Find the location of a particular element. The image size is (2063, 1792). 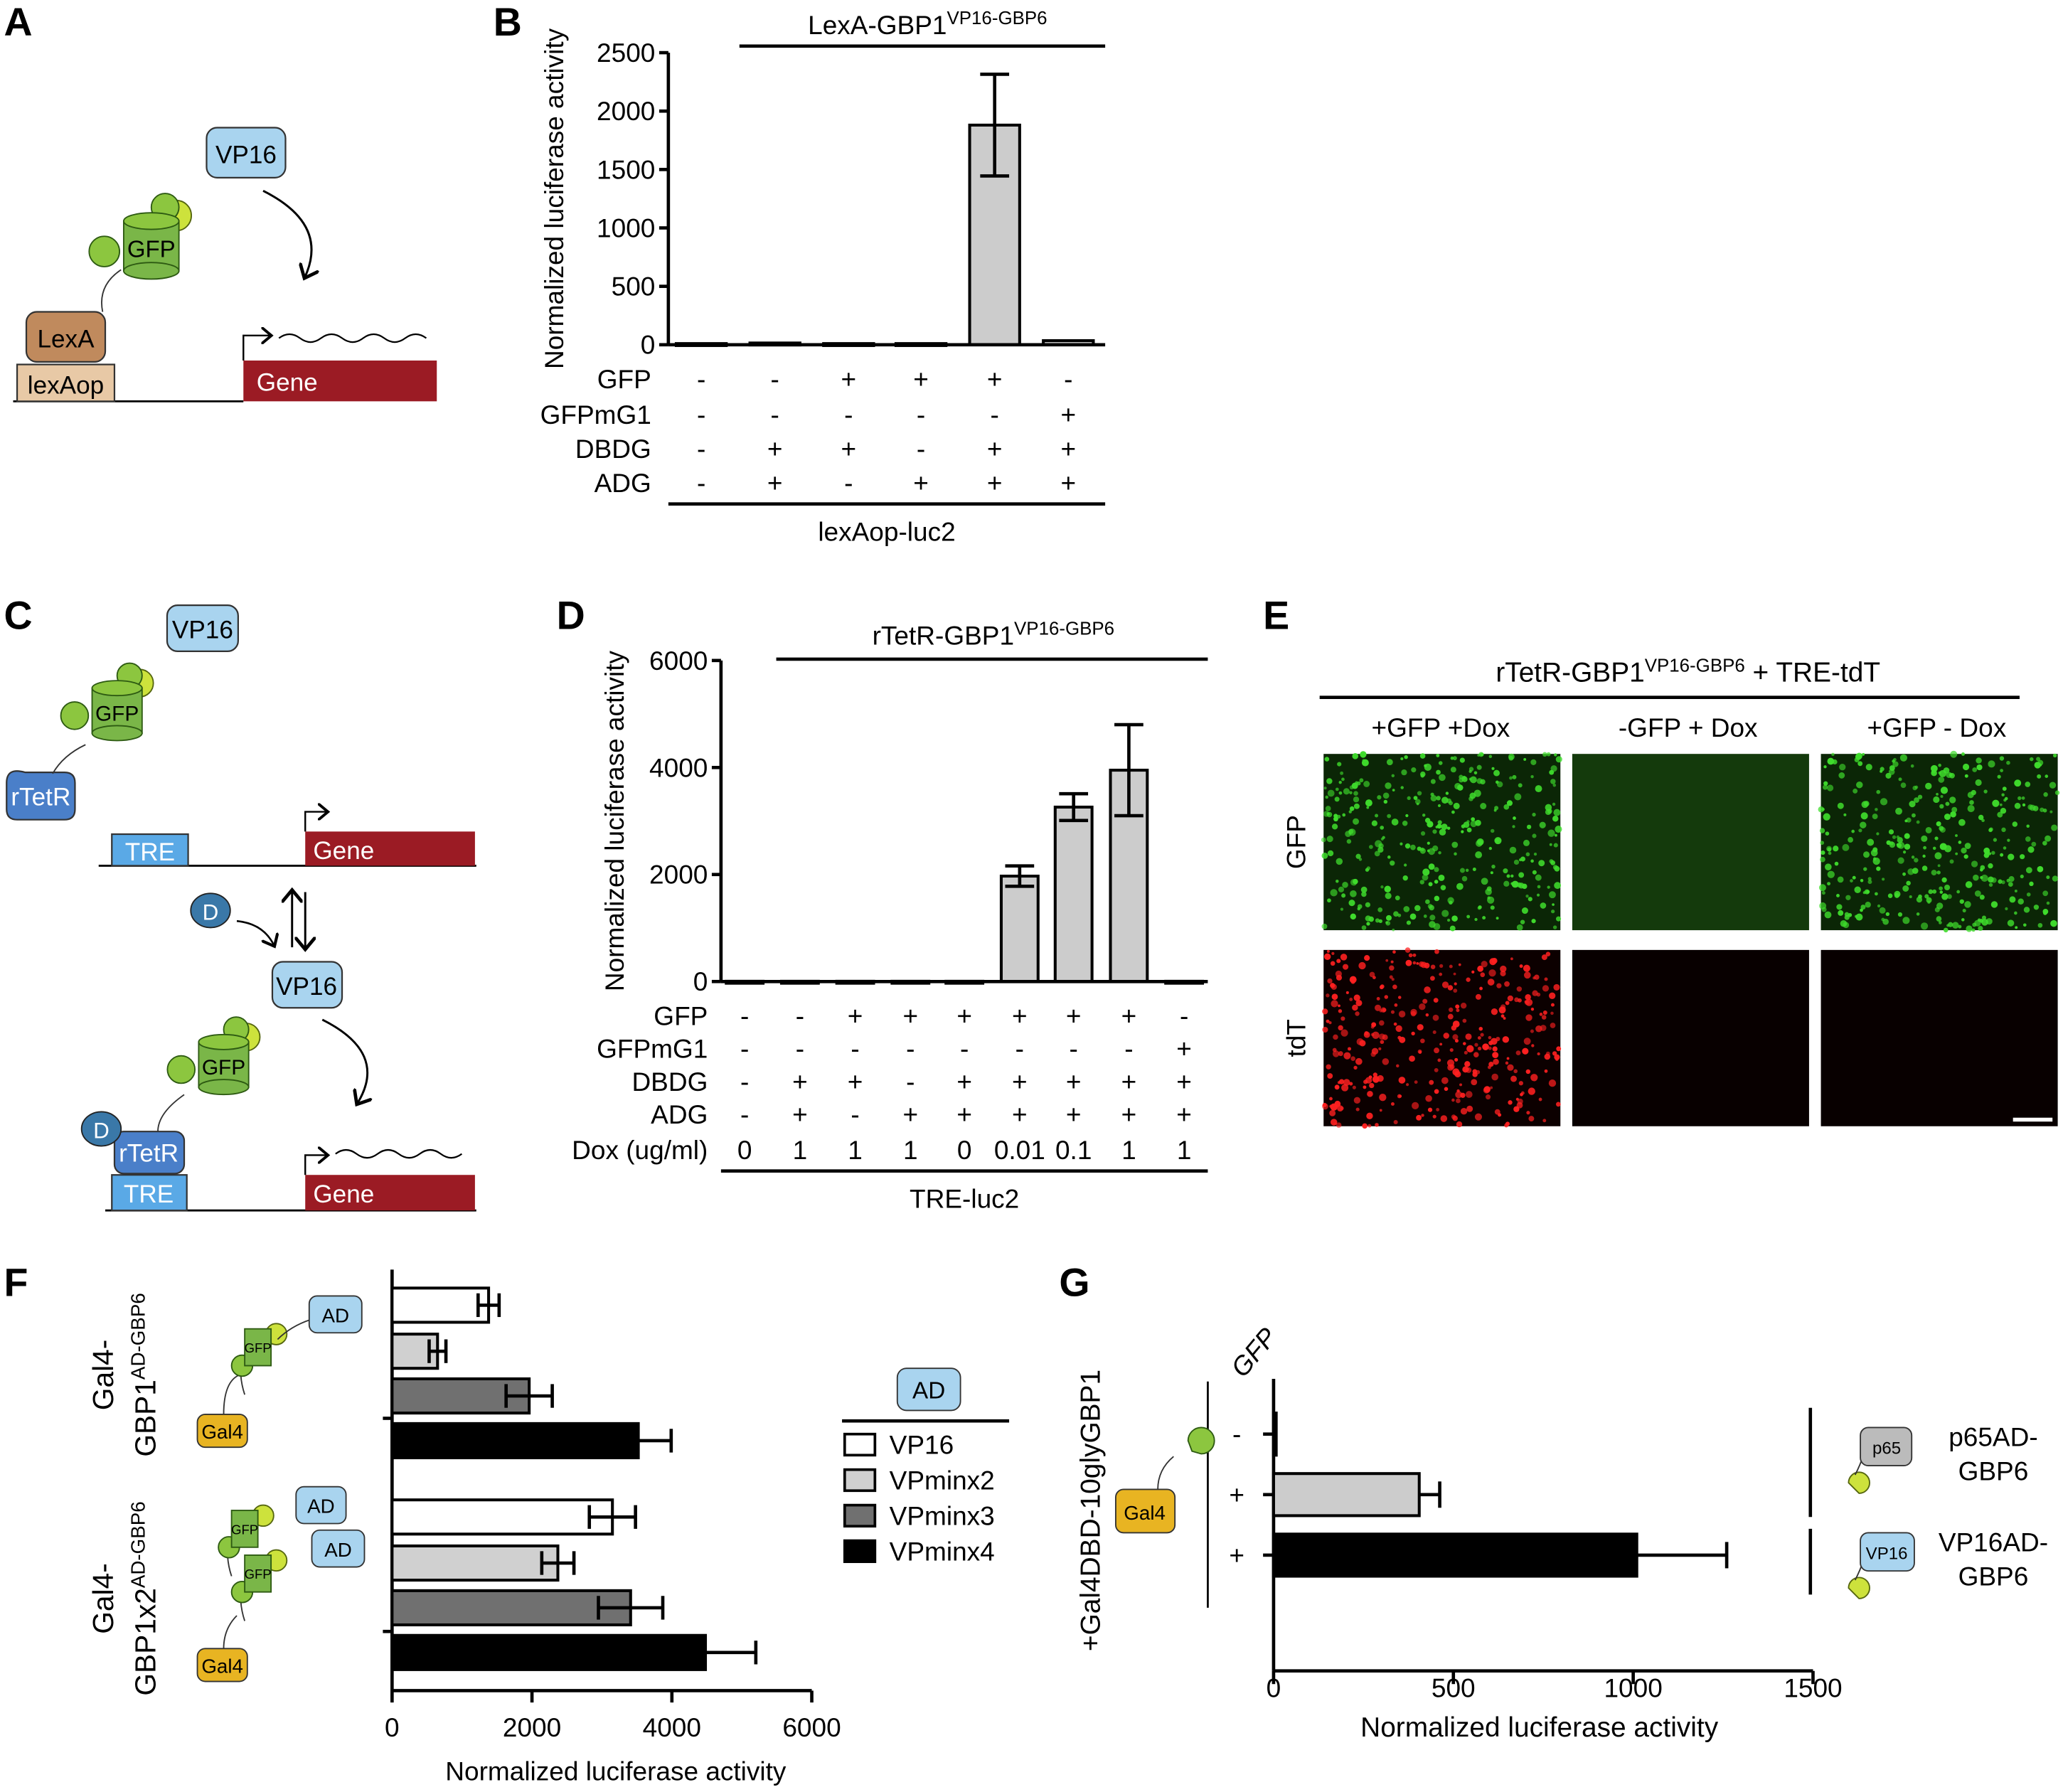

group-label: Gal4- is located at coordinates (103, 1375).